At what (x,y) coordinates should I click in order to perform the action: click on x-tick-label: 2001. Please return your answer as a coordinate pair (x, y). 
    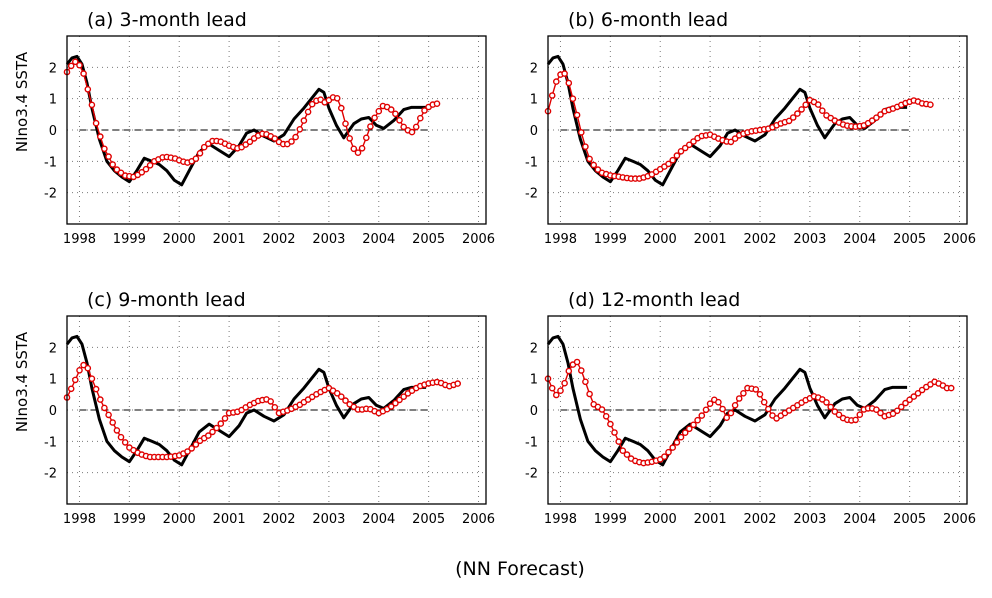
    Looking at the image, I should click on (710, 239).